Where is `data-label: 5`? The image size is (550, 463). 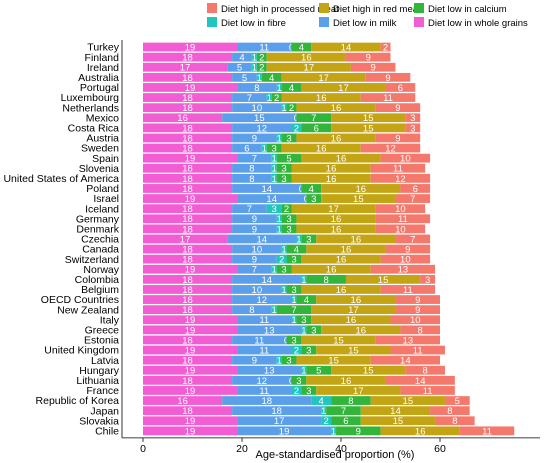 data-label: 5 is located at coordinates (288, 159).